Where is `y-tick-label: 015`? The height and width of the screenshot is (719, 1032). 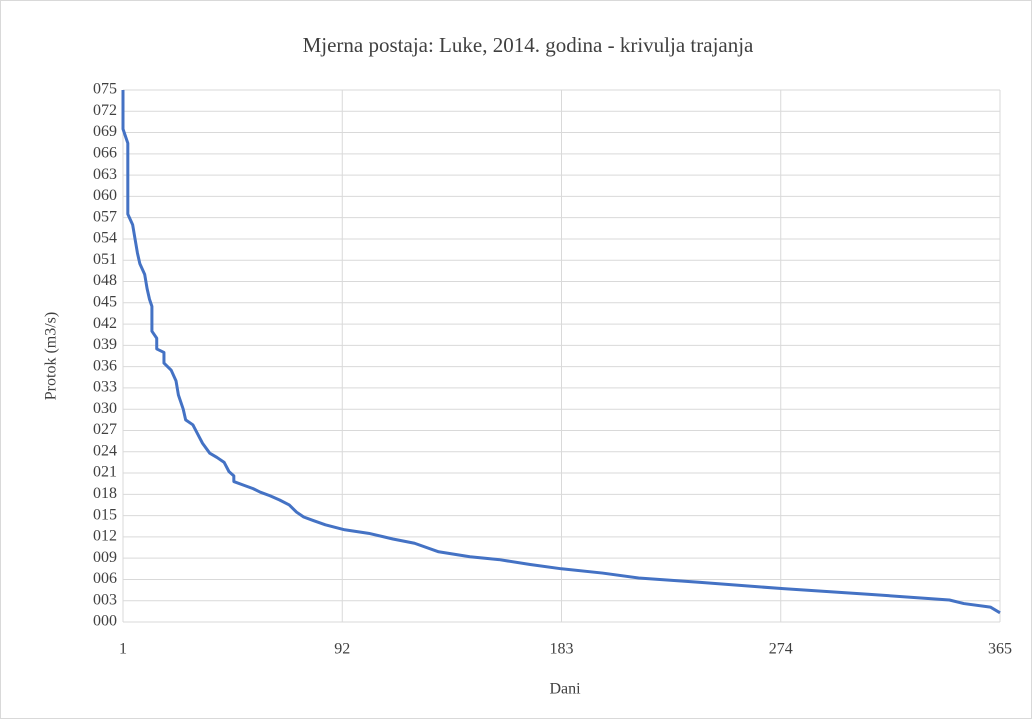 y-tick-label: 015 is located at coordinates (105, 514).